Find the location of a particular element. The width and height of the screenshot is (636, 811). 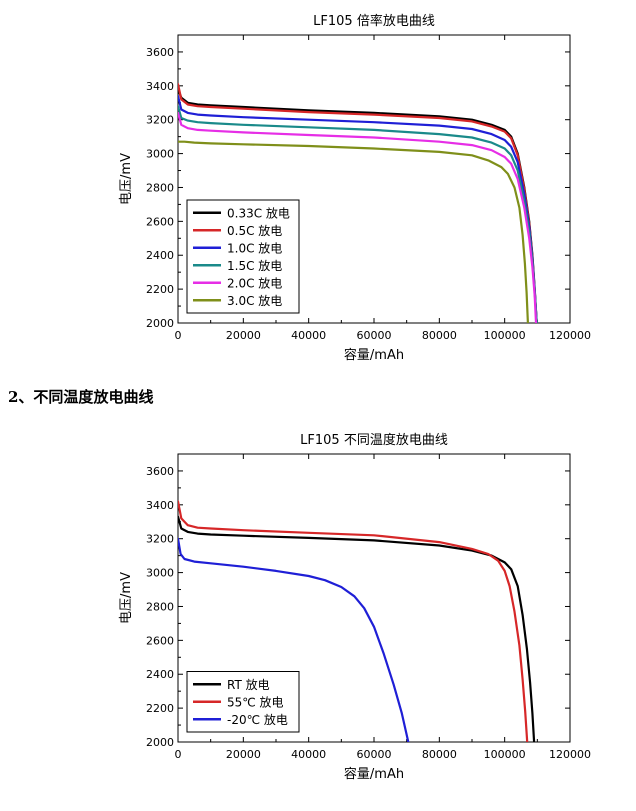

legend-label: 1.5C 放电 is located at coordinates (254, 265).